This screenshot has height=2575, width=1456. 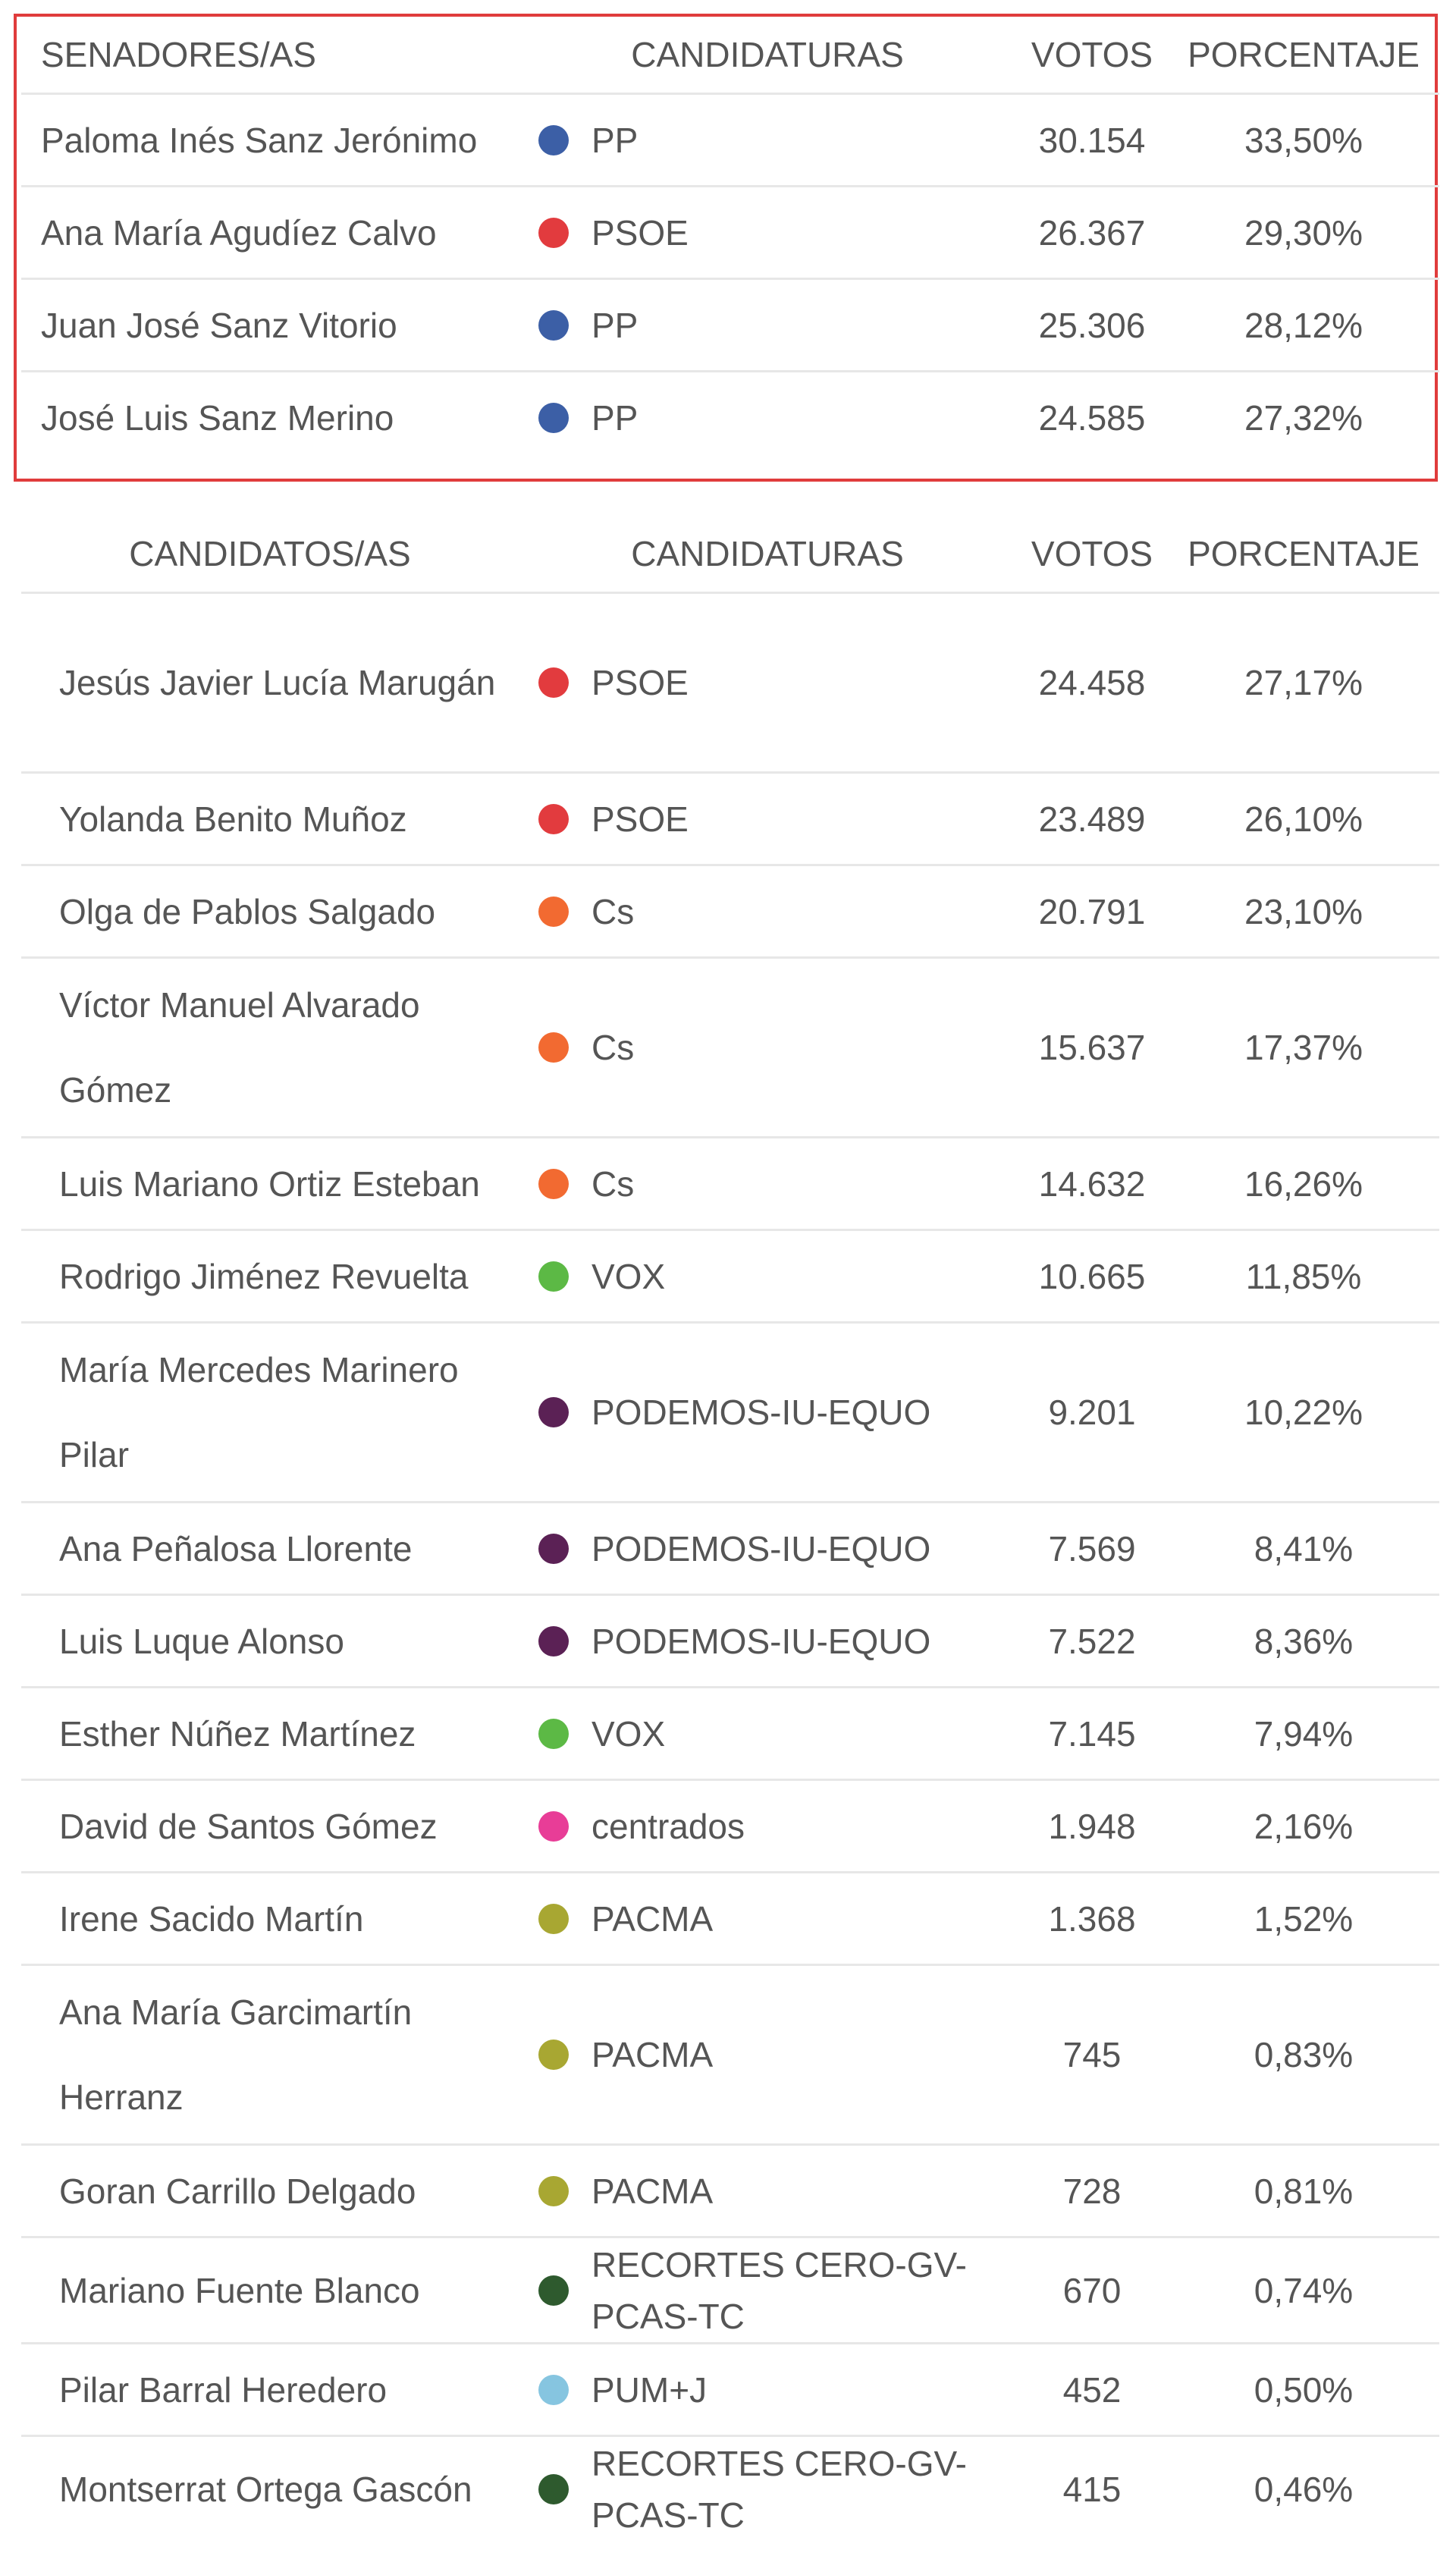 I want to click on candidate-name: Luis Mariano Ortiz Esteban, so click(x=270, y=1183).